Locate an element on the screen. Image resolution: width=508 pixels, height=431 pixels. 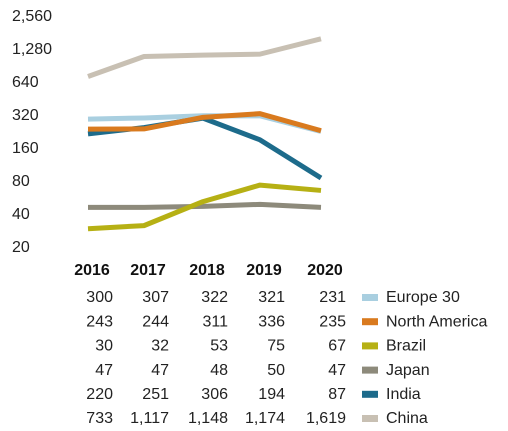
table-value: 322 is located at coordinates (214, 297).